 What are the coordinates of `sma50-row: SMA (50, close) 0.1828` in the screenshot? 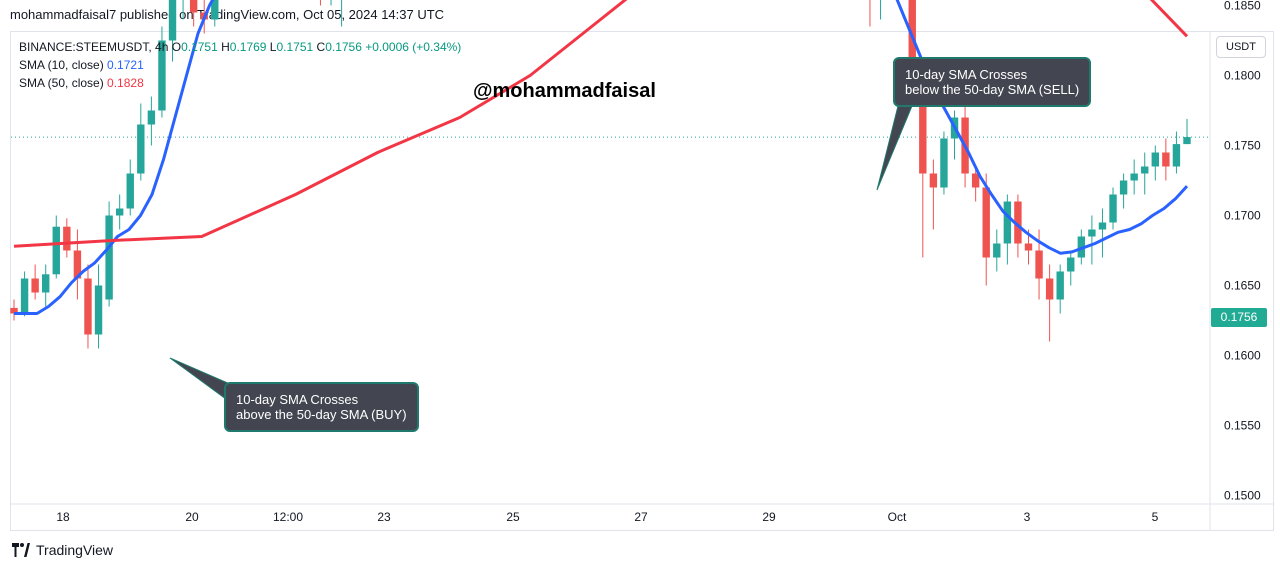 It's located at (240, 83).